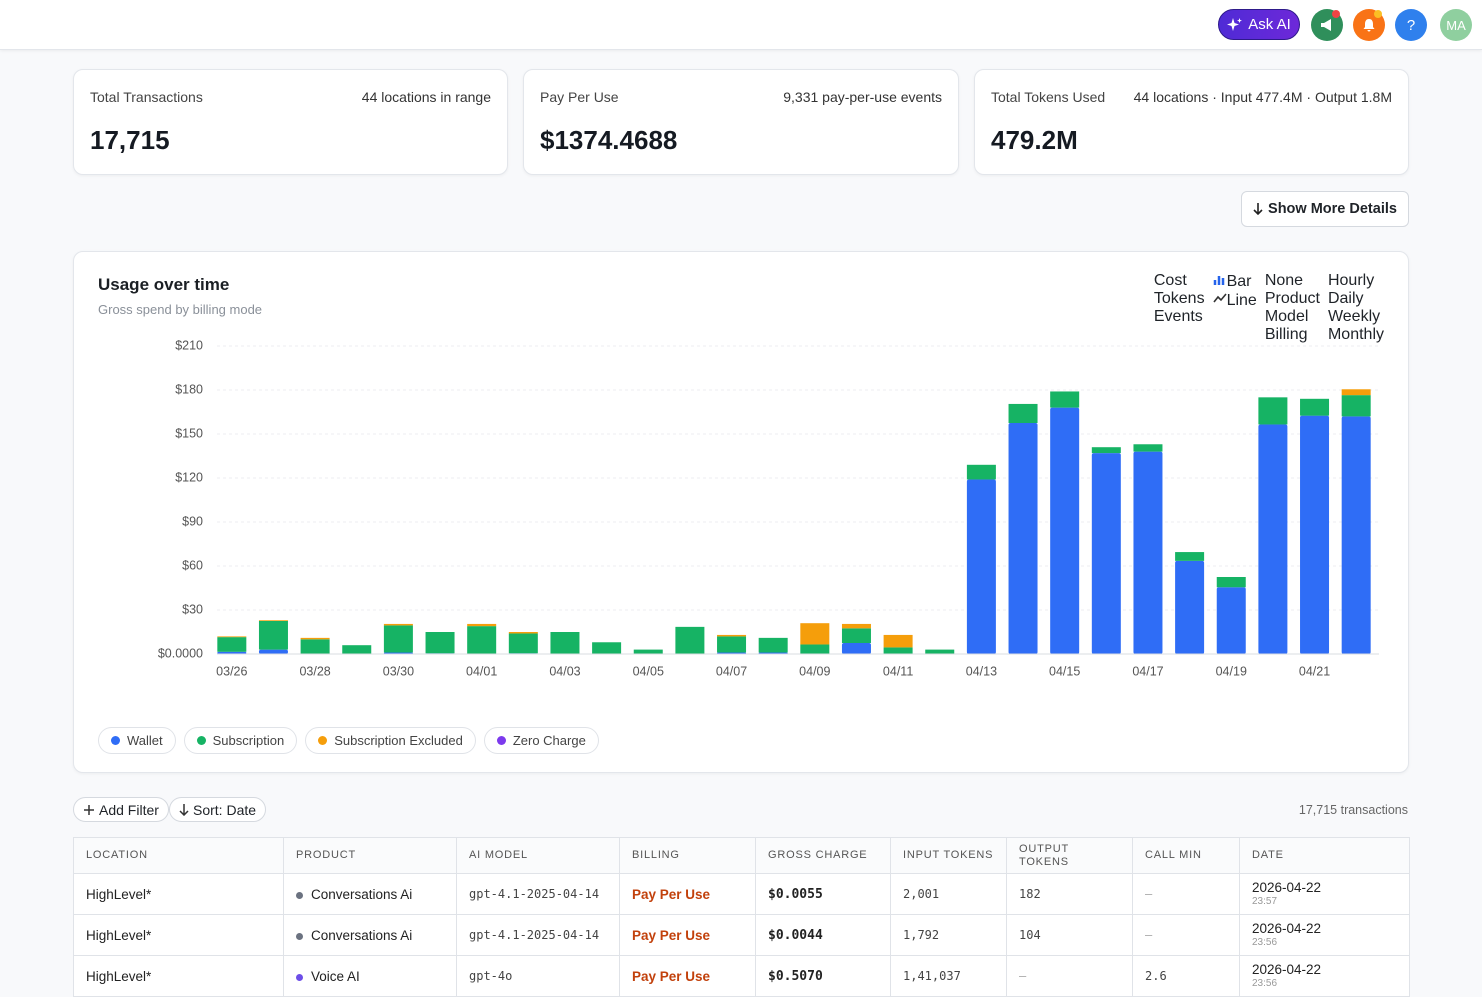 This screenshot has height=997, width=1482. Describe the element at coordinates (248, 740) in the screenshot. I see `legend-label: Subscription` at that location.